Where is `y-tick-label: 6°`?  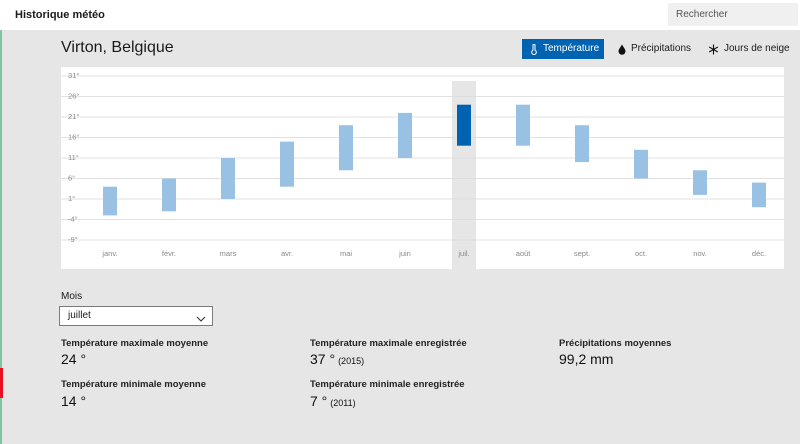 y-tick-label: 6° is located at coordinates (71, 178).